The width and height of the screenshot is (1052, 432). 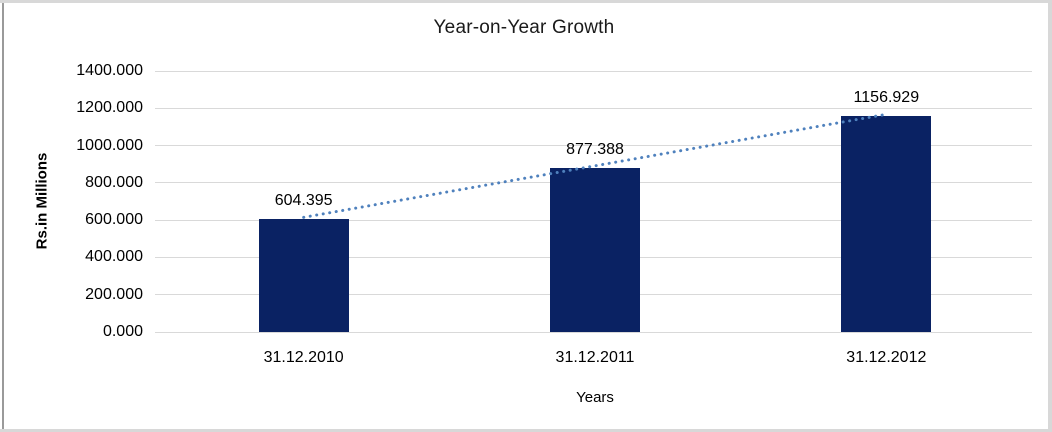 What do you see at coordinates (114, 294) in the screenshot?
I see `y-axis-tick-label: 200.000` at bounding box center [114, 294].